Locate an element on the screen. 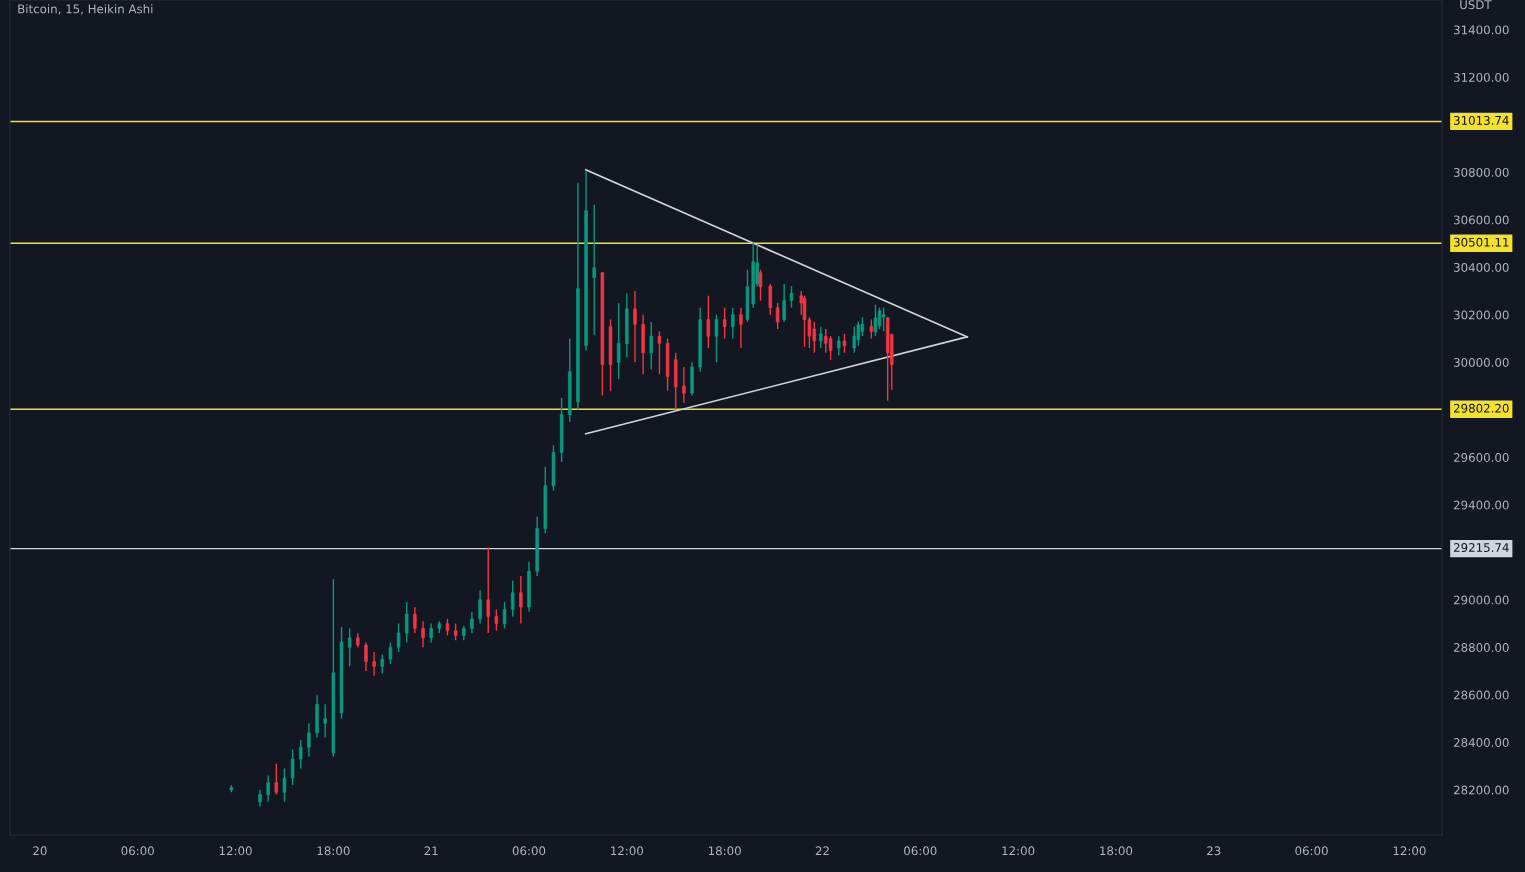  ref-line-label: 29215.74 is located at coordinates (1481, 547).